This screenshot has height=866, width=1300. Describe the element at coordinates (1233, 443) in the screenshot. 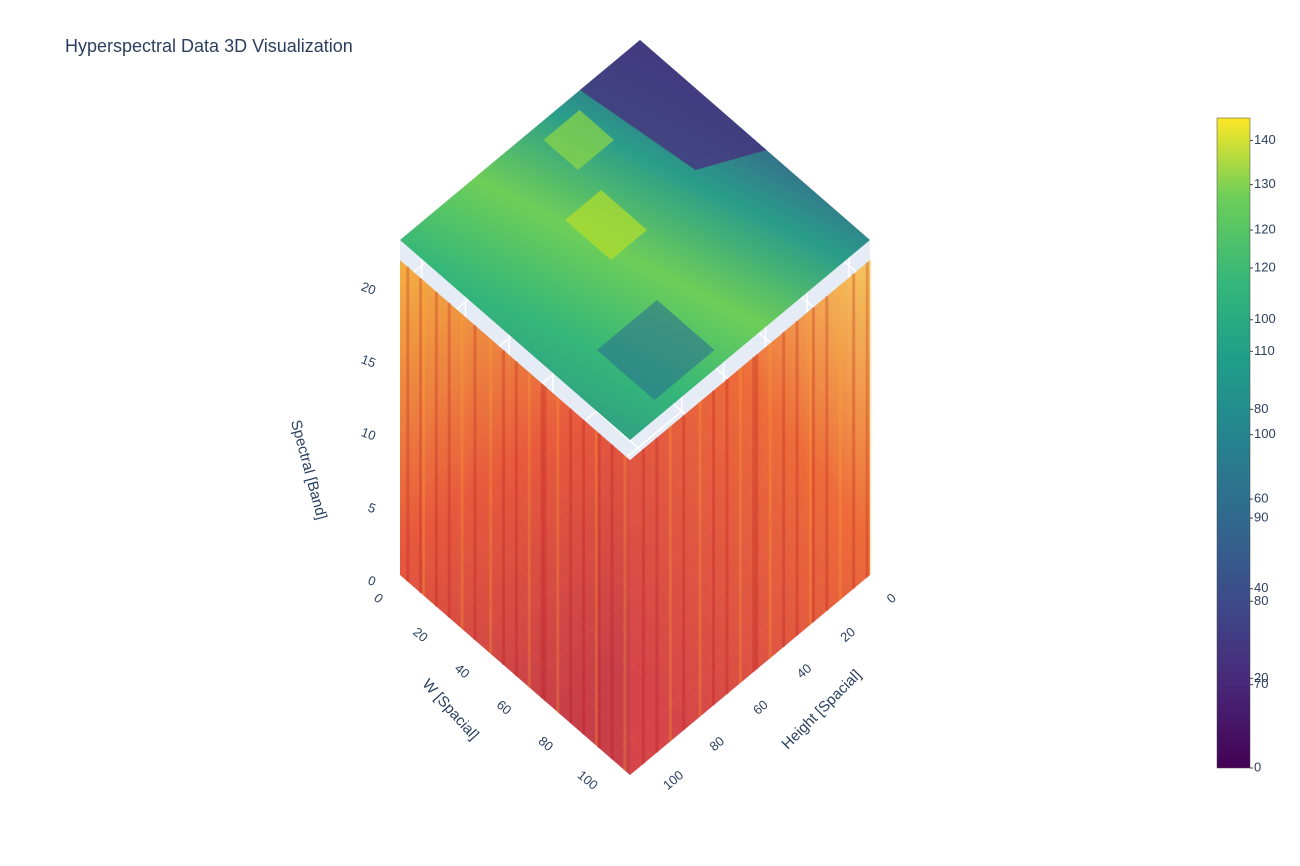

I see `colorbar` at that location.